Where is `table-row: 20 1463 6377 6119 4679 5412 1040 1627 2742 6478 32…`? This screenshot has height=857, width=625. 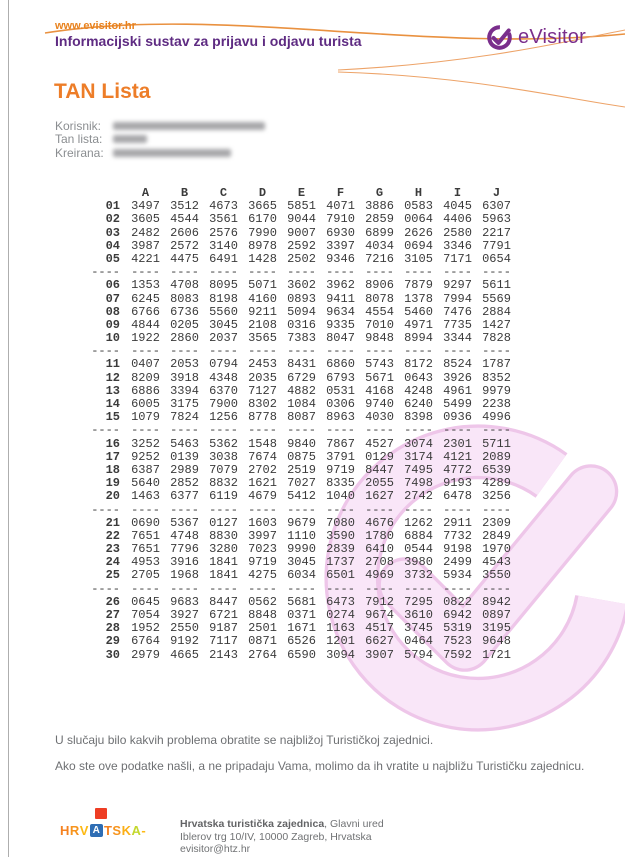
table-row: 20 1463 6377 6119 4679 5412 1040 1627 2742 6478 32… is located at coordinates (308, 496).